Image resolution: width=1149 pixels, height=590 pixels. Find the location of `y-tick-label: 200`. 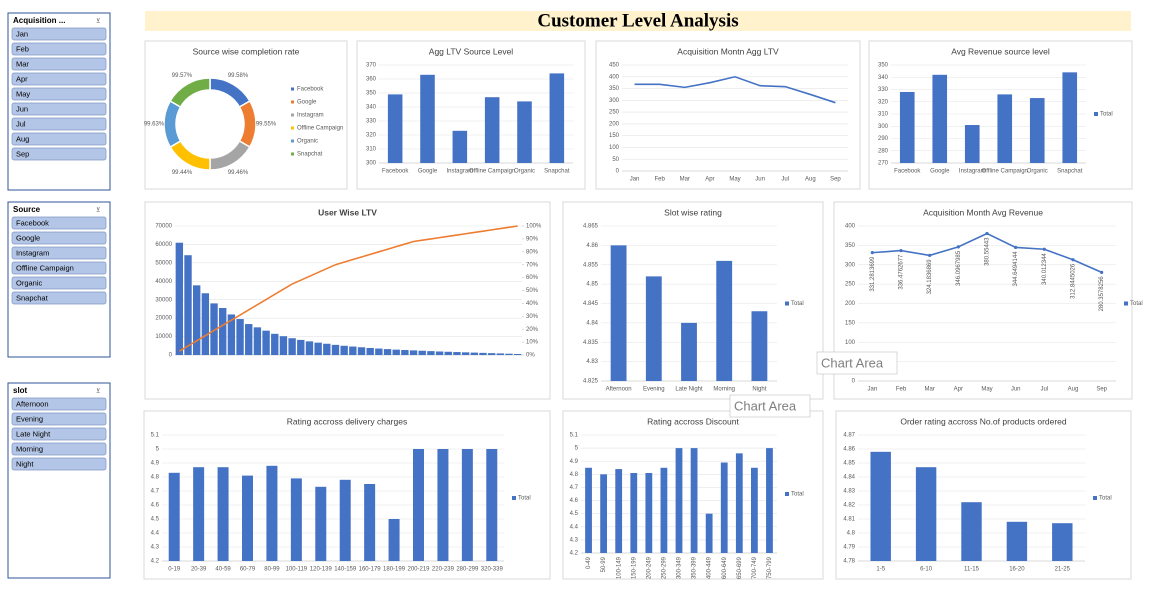

y-tick-label: 200 is located at coordinates (614, 124).